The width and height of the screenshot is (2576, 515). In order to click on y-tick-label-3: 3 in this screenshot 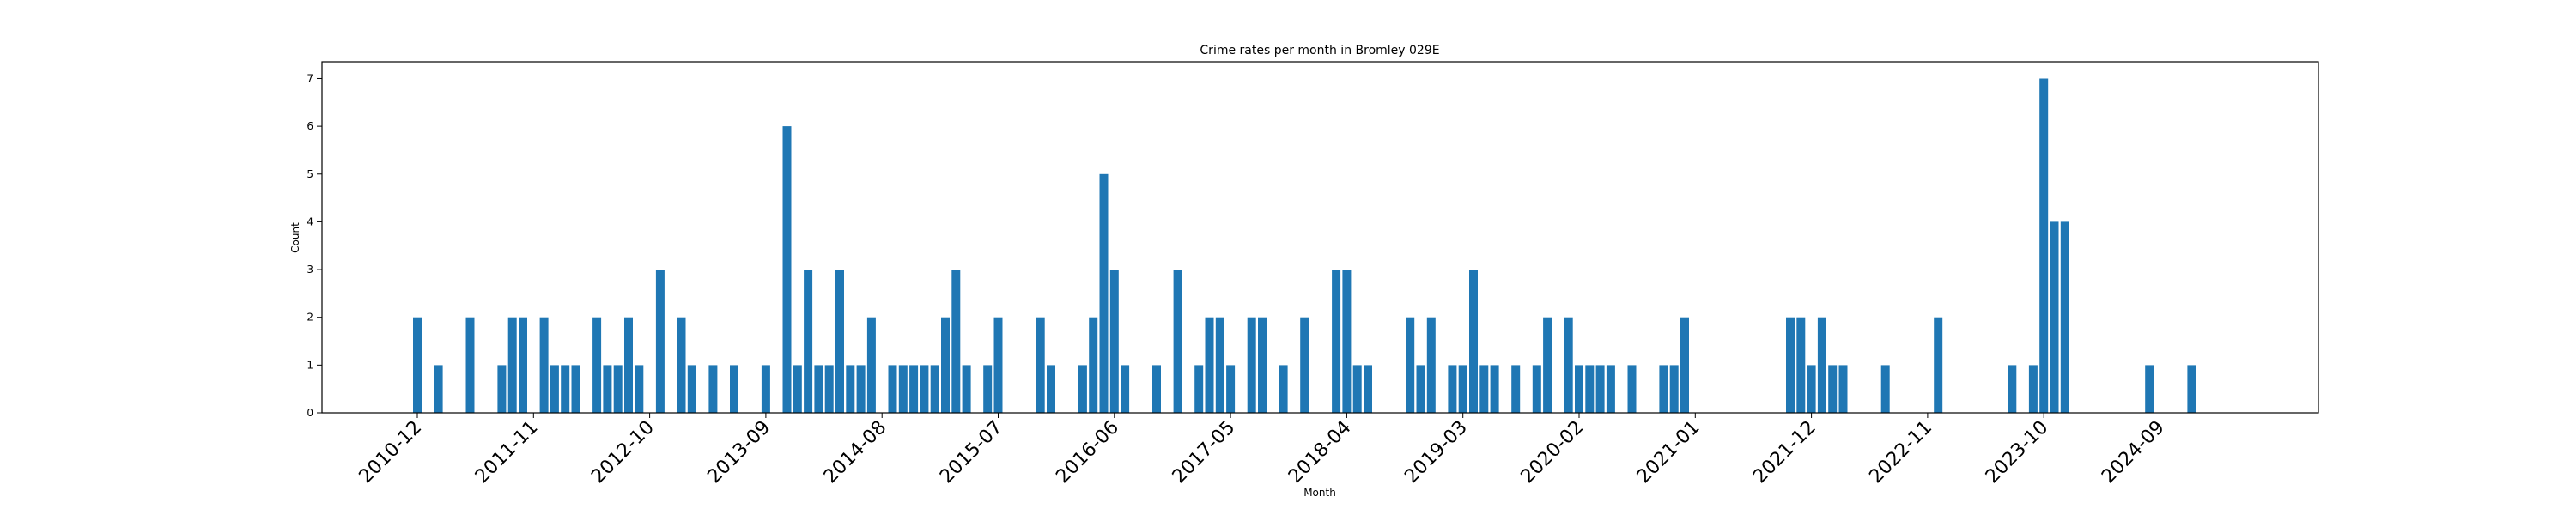, I will do `click(310, 270)`.